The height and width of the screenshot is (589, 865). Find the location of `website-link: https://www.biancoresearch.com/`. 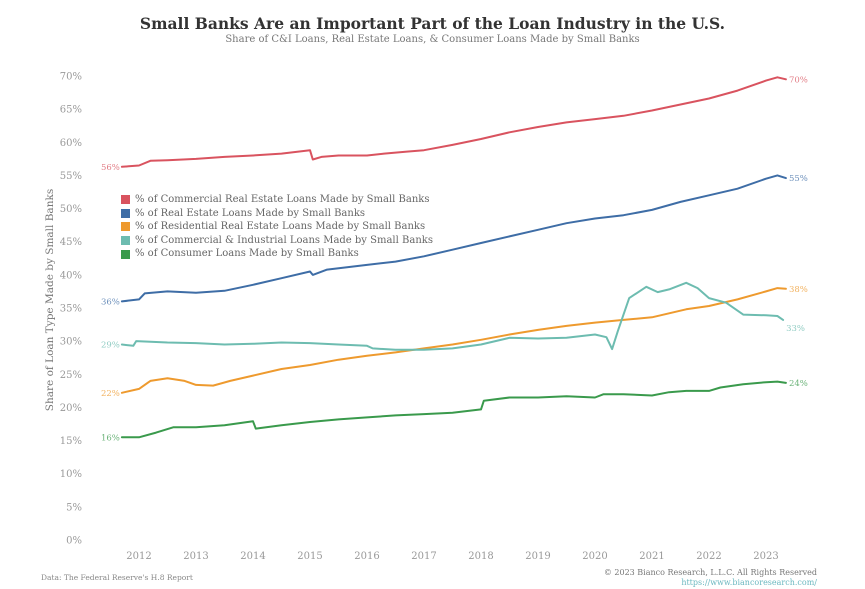

website-link: https://www.biancoresearch.com/ is located at coordinates (749, 582).